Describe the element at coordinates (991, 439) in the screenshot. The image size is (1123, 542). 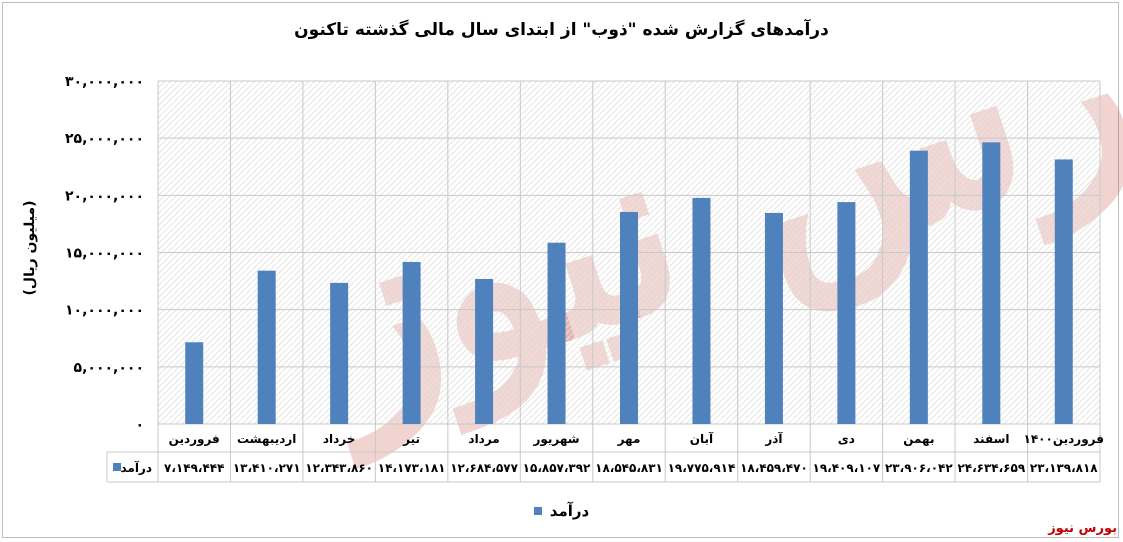
I see `x-tick-label: اسفند` at that location.